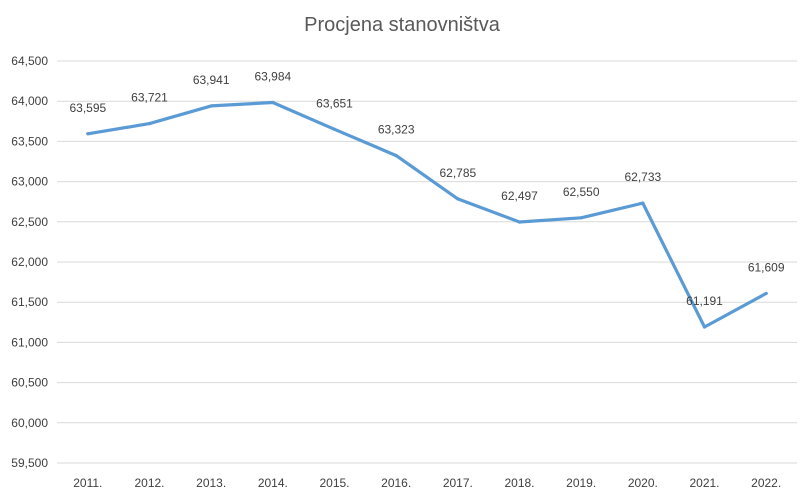 This screenshot has width=804, height=499. I want to click on data-label: 62,550, so click(581, 192).